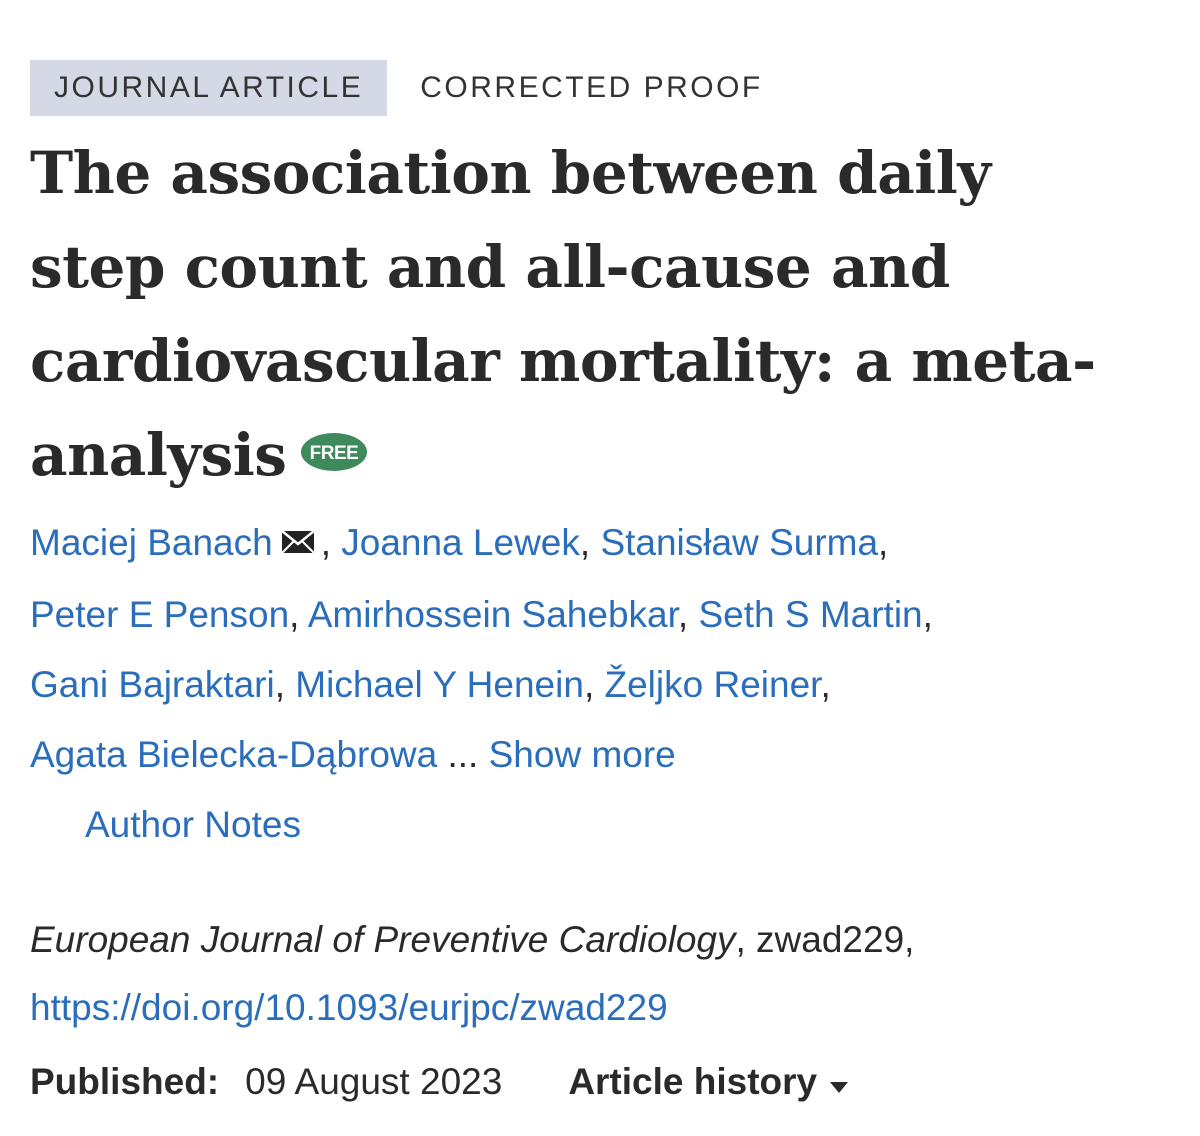 Image resolution: width=1200 pixels, height=1136 pixels. What do you see at coordinates (490, 267) in the screenshot?
I see `title-line: step count and all-cause and` at bounding box center [490, 267].